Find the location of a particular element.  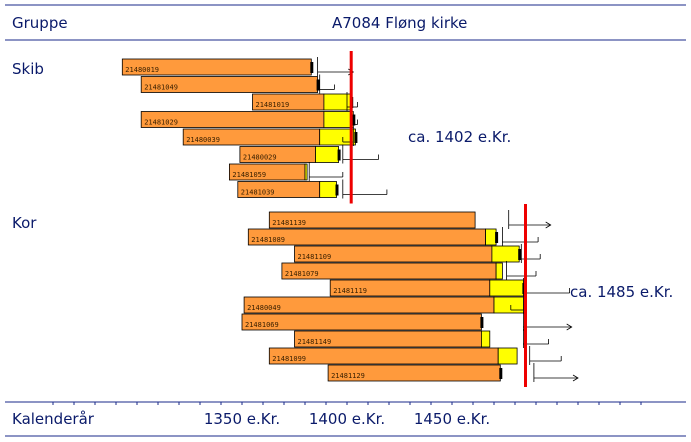

sample-id: 21481019 is located at coordinates (273, 105).